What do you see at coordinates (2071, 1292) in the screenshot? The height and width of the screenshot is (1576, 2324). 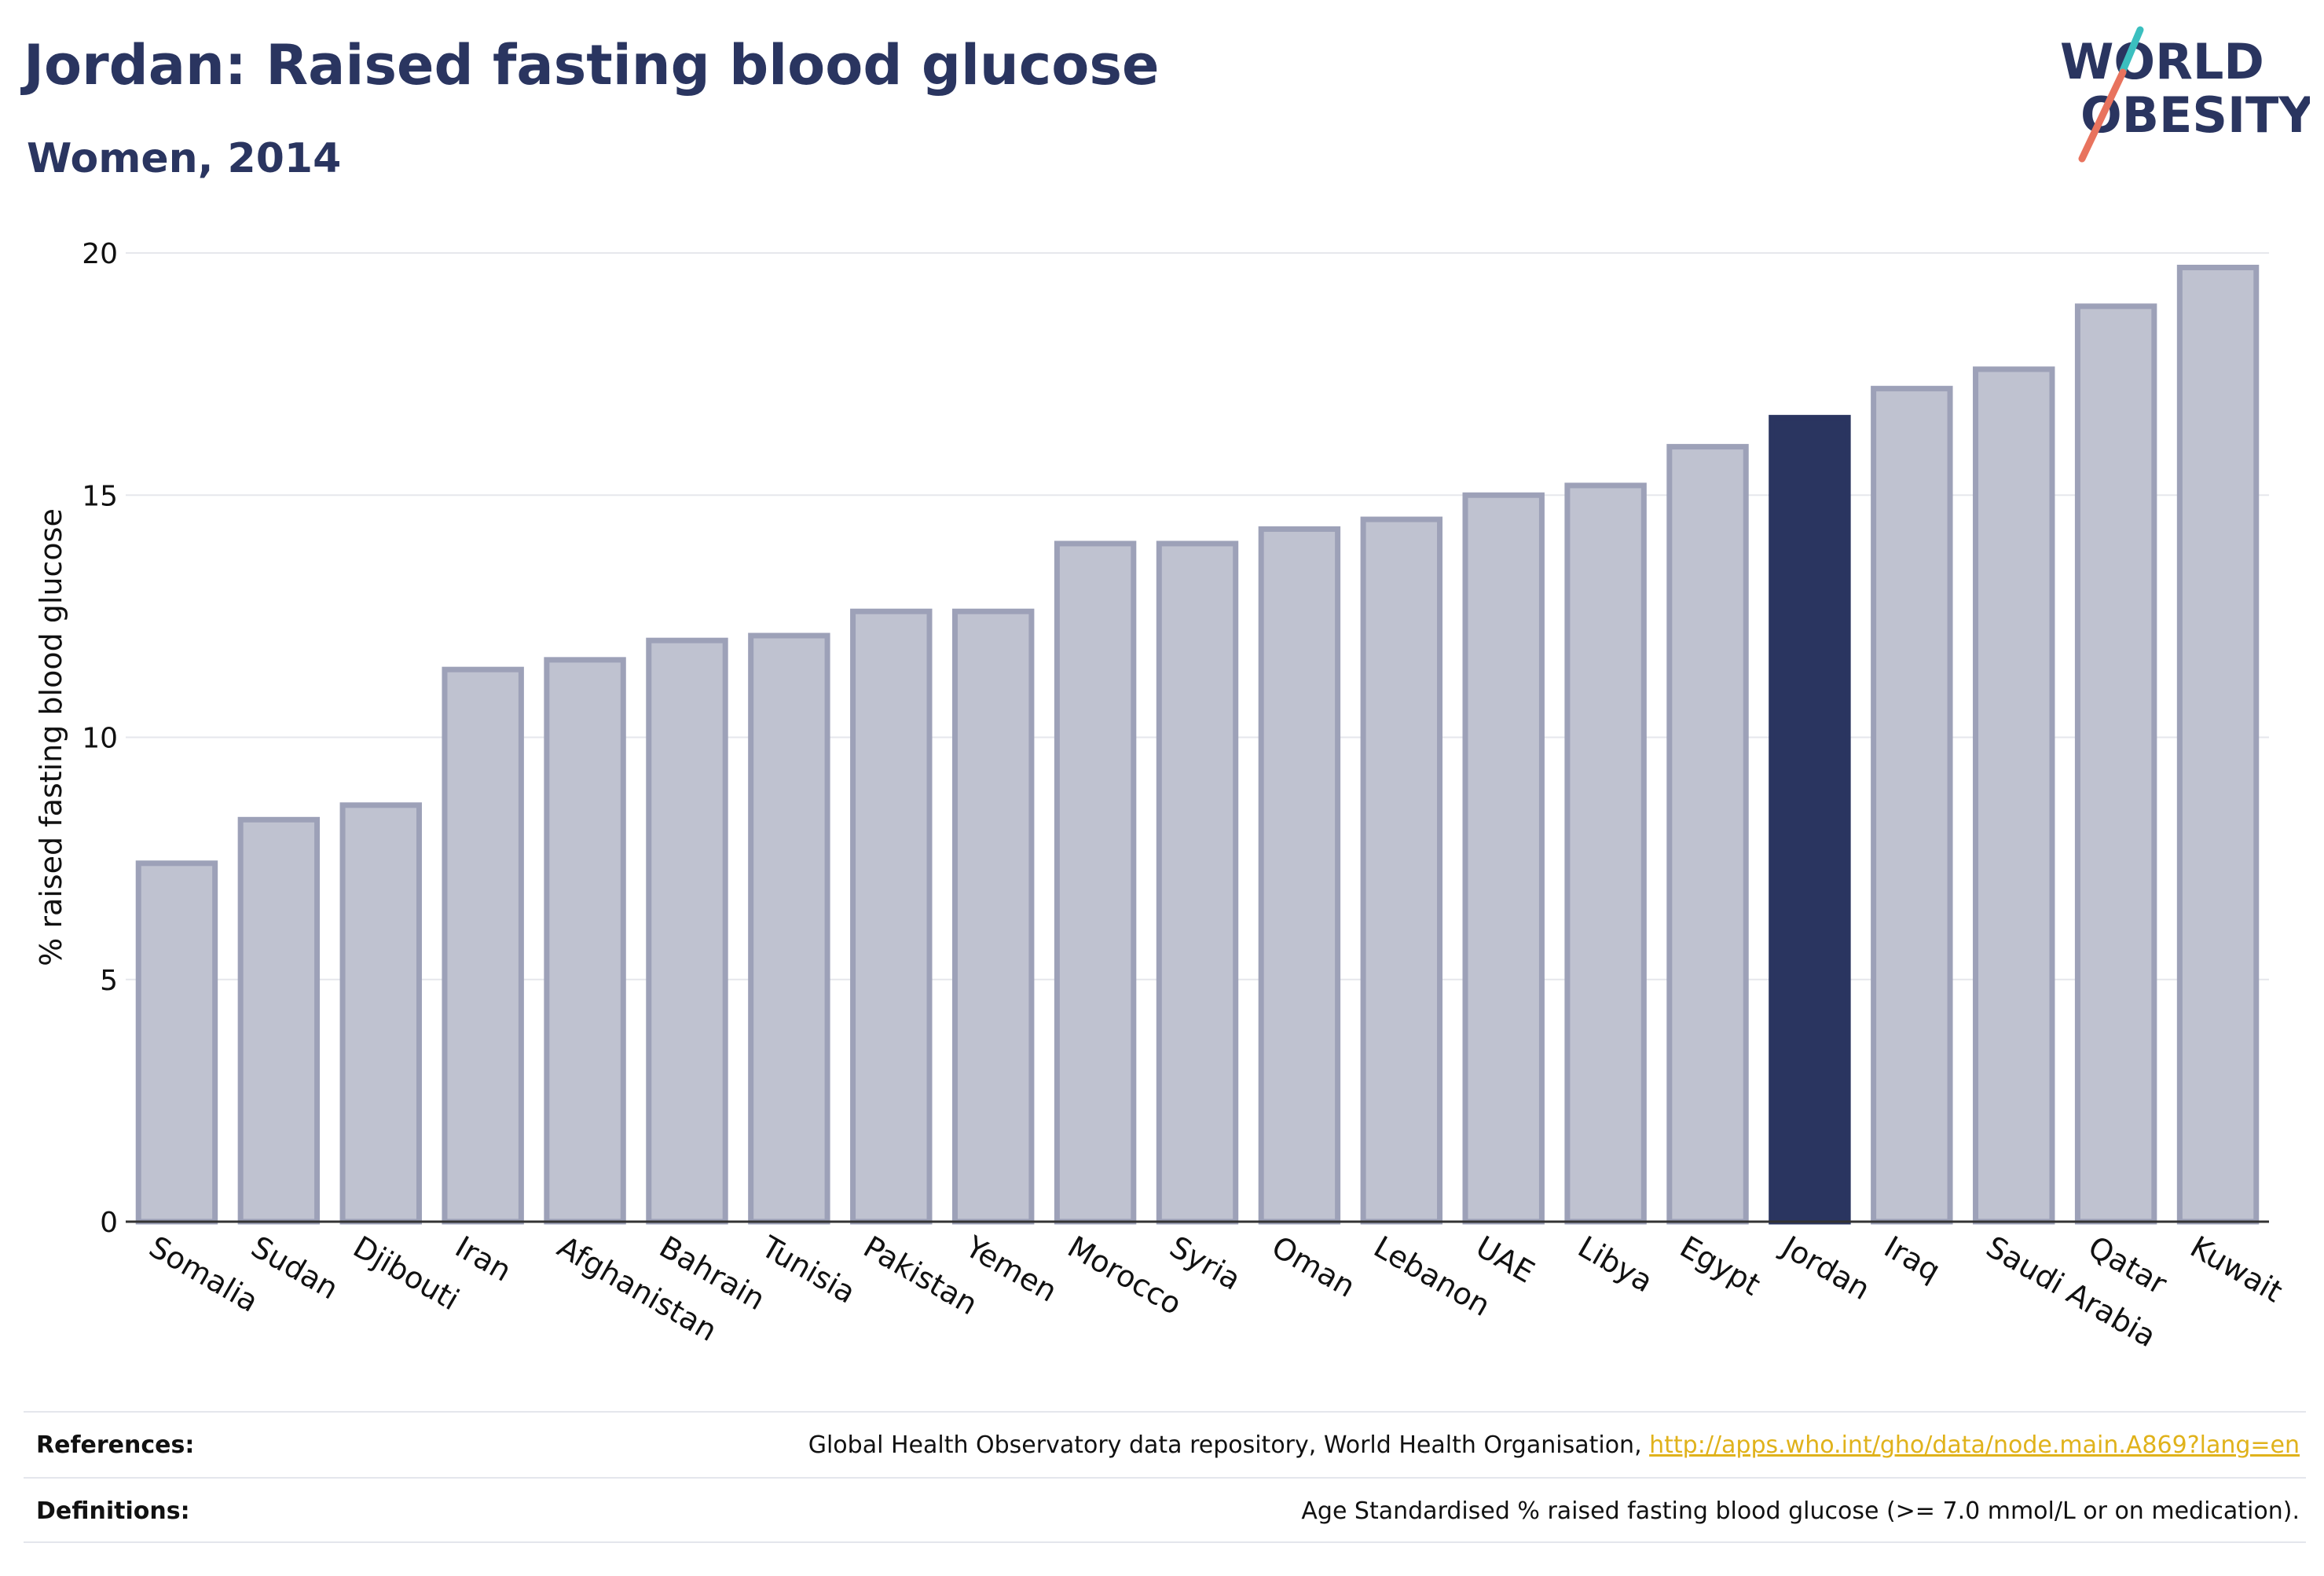 I see `x-tick-label: Saudi Arabia` at bounding box center [2071, 1292].